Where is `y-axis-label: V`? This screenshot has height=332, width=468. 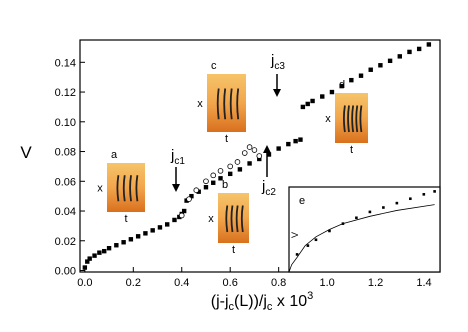
y-axis-label: V is located at coordinates (26, 152).